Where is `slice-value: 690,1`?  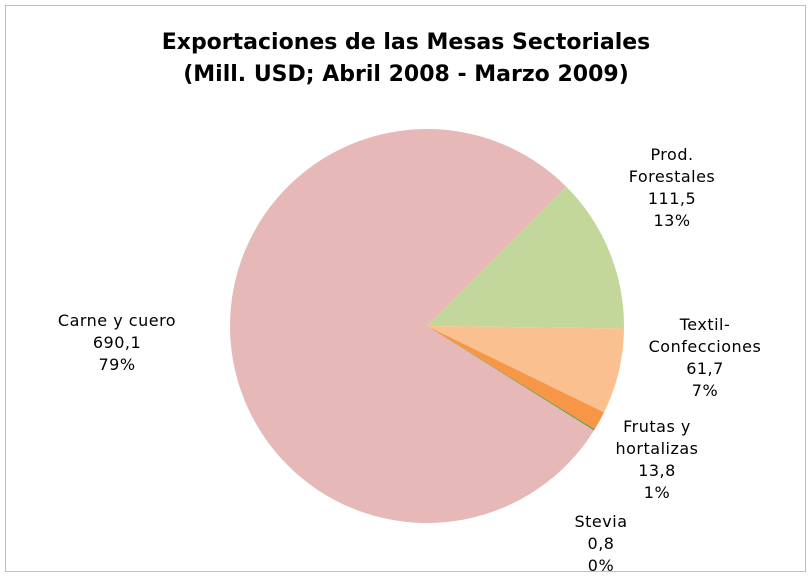 slice-value: 690,1 is located at coordinates (117, 342).